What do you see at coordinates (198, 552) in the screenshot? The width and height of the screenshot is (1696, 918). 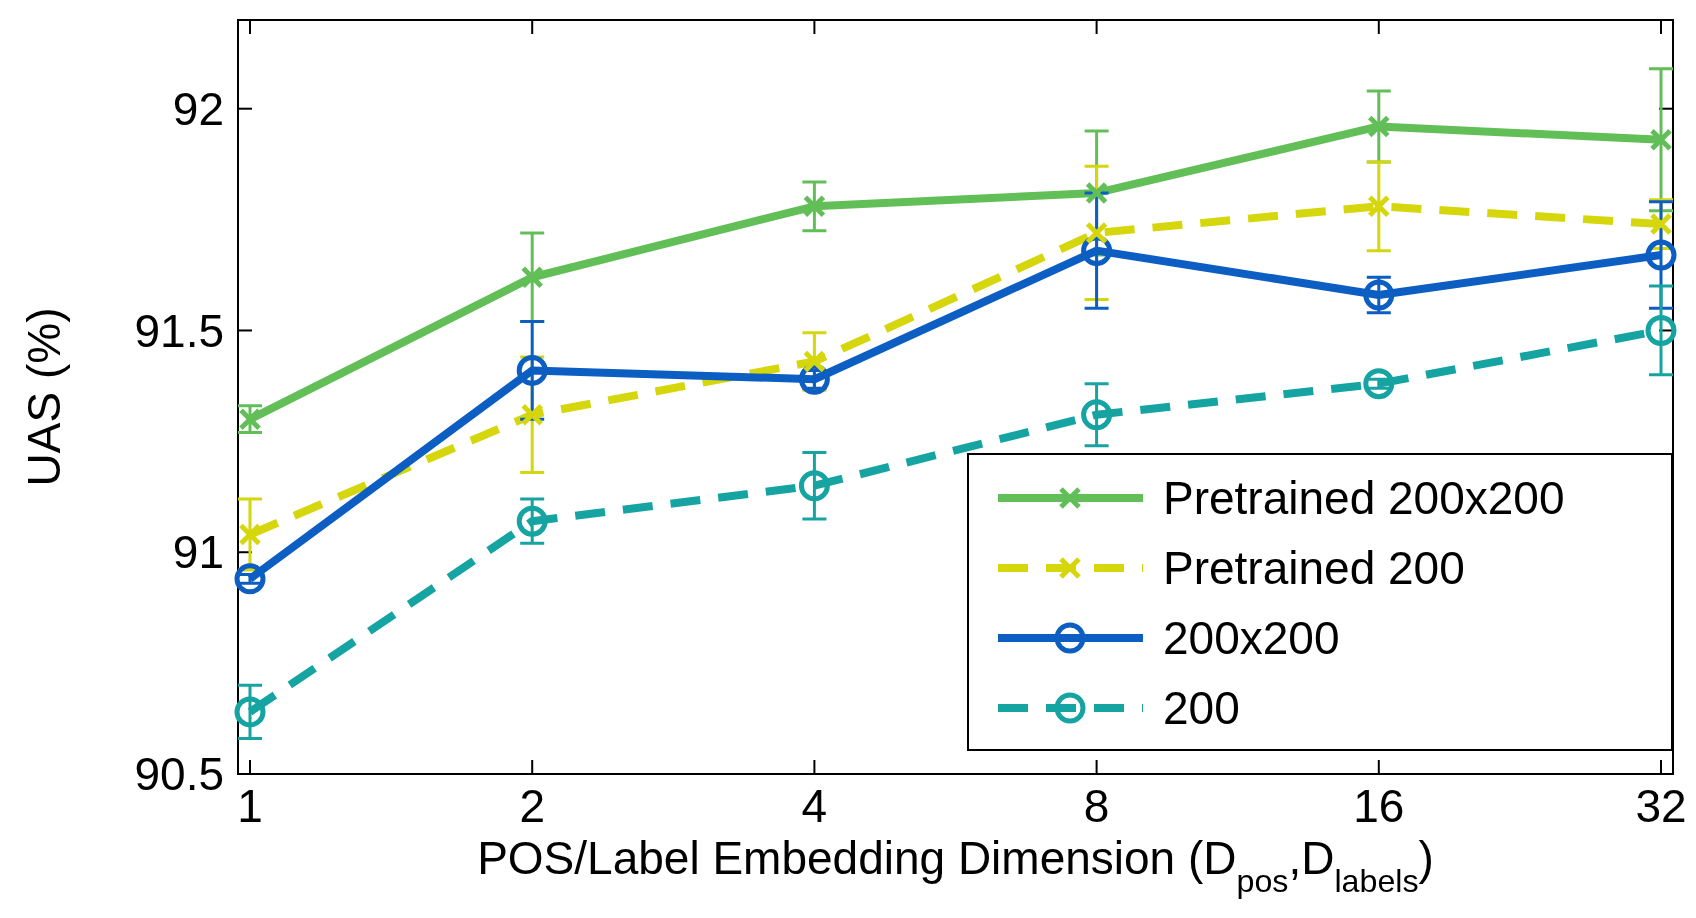 I see `y-tick-label: 91` at bounding box center [198, 552].